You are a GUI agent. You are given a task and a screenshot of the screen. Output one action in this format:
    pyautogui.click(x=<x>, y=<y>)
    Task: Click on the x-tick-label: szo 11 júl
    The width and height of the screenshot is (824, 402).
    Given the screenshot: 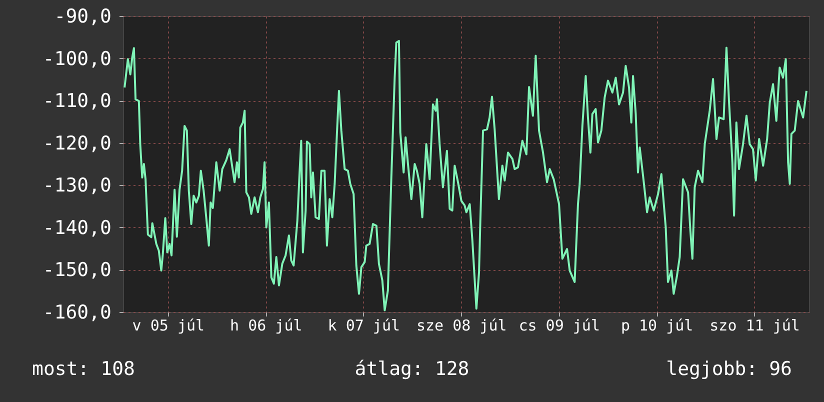 What is the action you would take?
    pyautogui.click(x=755, y=325)
    